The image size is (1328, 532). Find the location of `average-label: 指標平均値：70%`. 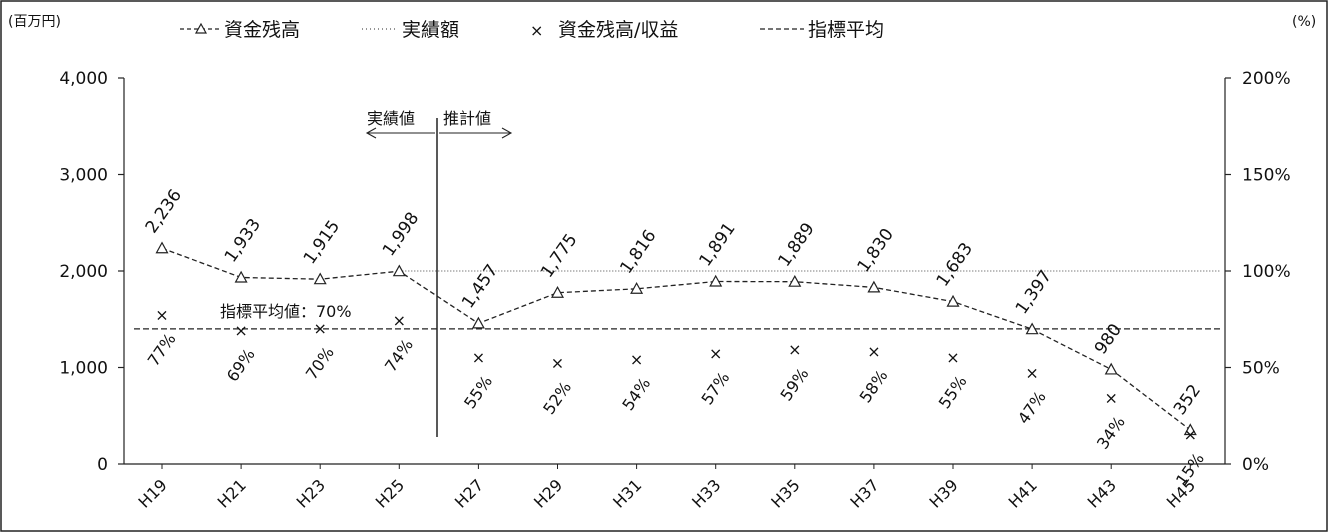

average-label: 指標平均値：70% is located at coordinates (286, 311).